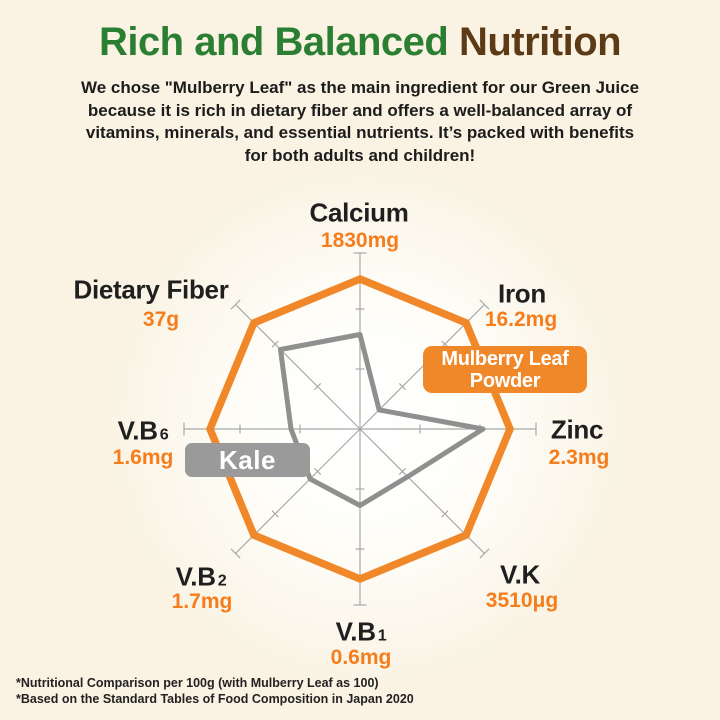 The image size is (720, 720). I want to click on axis-label-calcium: Calcium, so click(359, 213).